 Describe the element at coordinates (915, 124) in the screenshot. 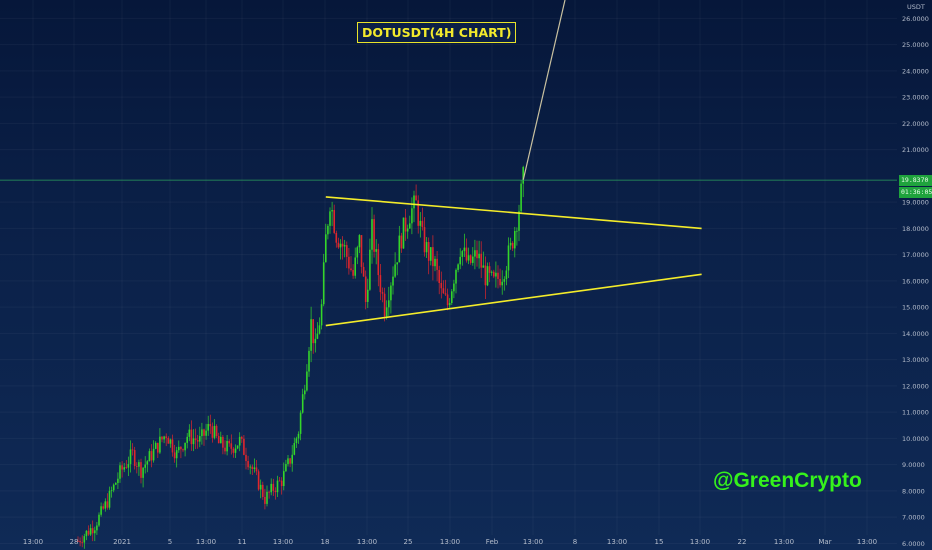

I see `y-tick-label: 22.0000` at that location.